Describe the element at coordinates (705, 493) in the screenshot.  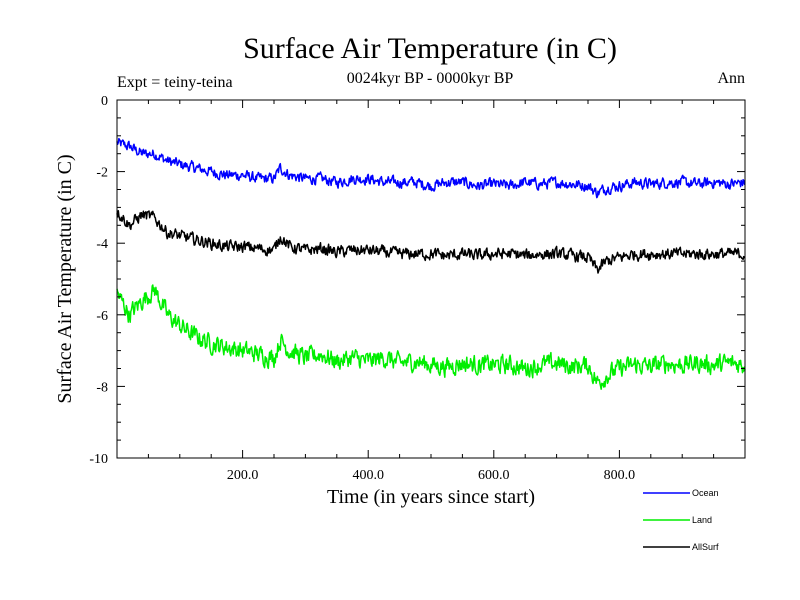
I see `legend-label-ocean: Ocean` at that location.